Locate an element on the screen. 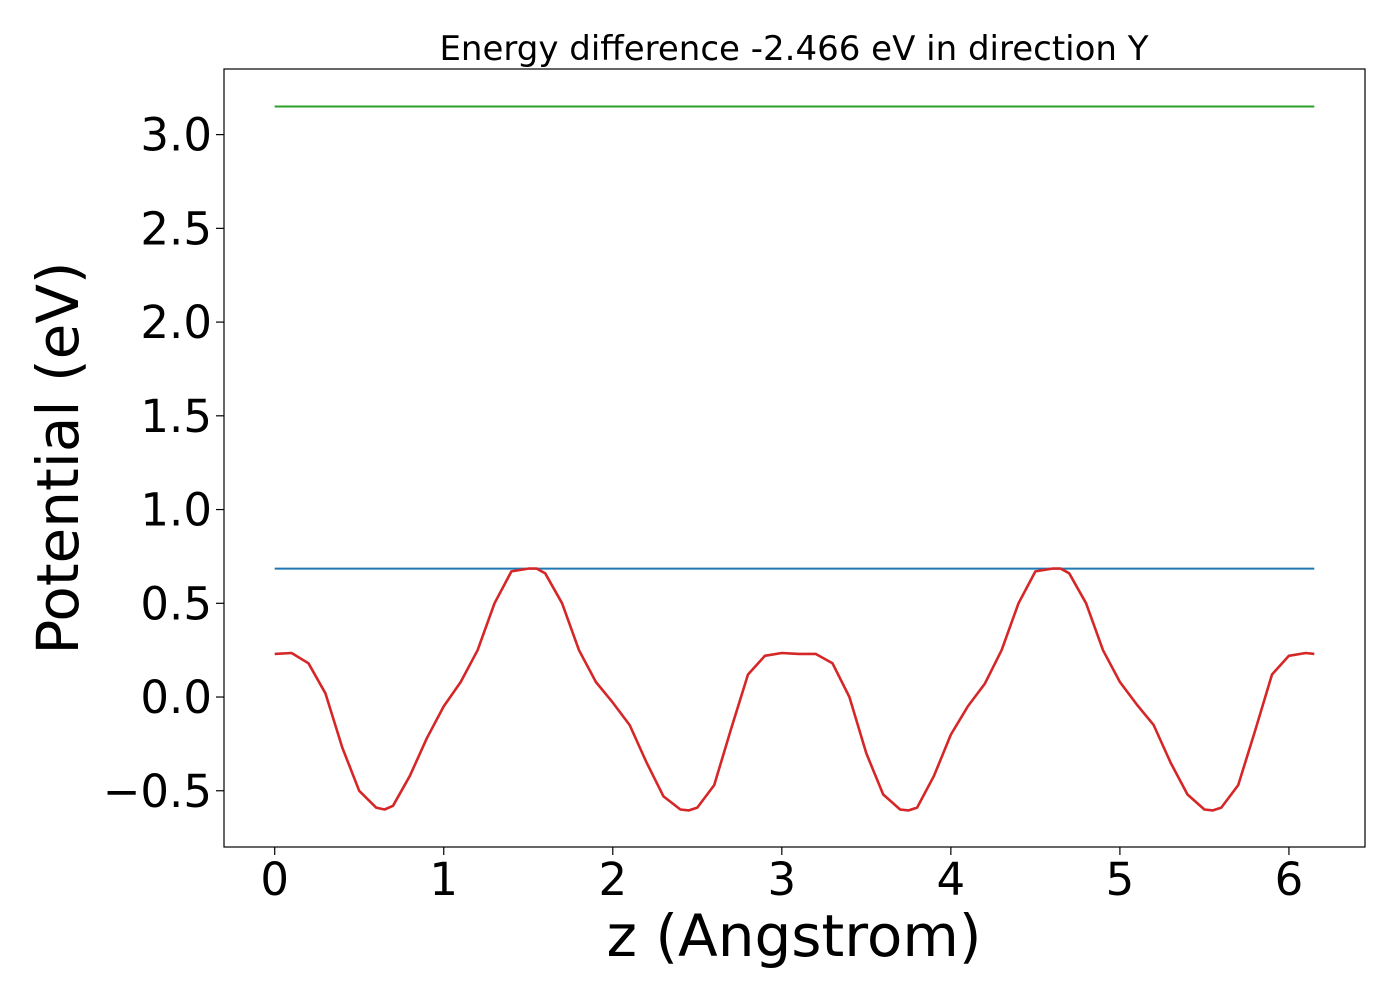  y-tick-label: 1.5 is located at coordinates (176, 416).